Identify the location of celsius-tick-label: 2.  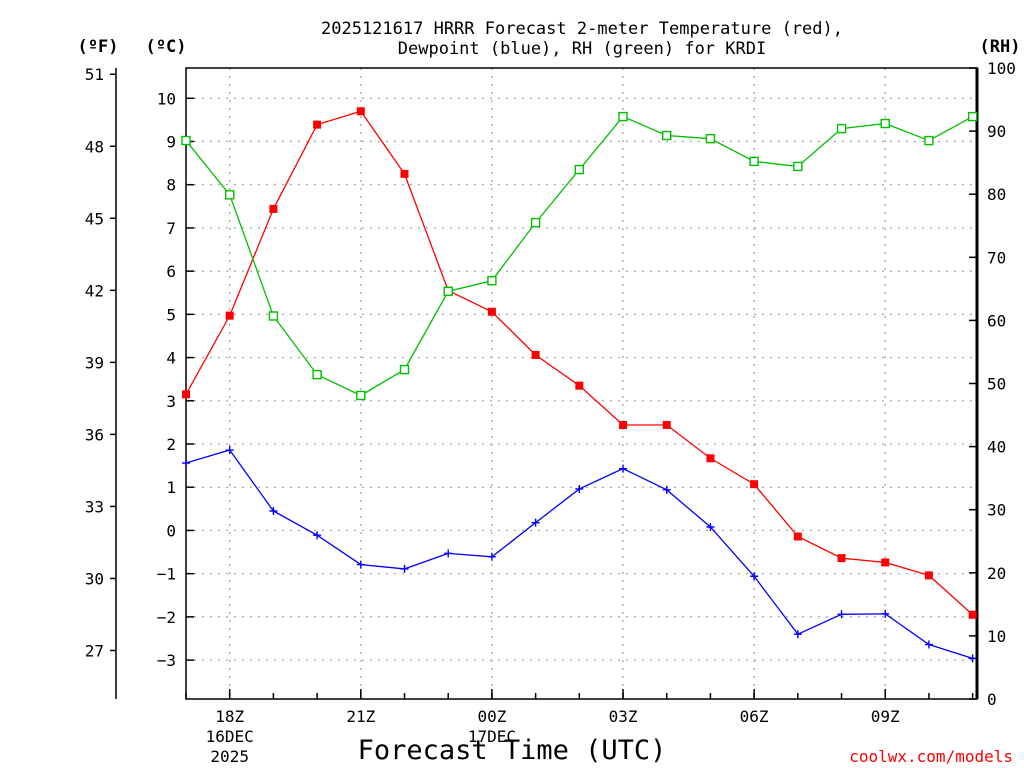
(171, 444).